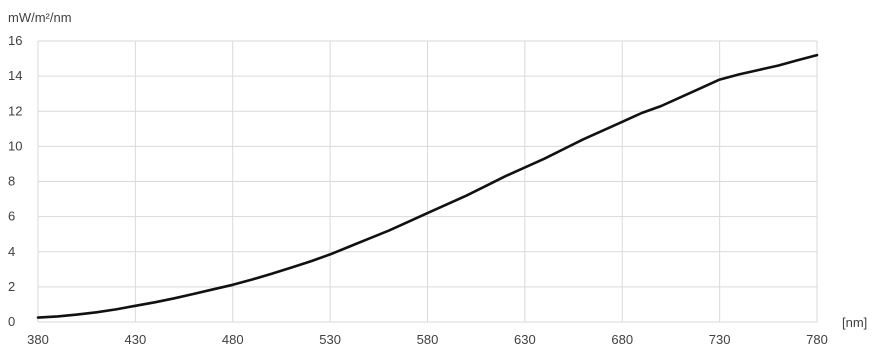 The image size is (874, 349). What do you see at coordinates (15, 40) in the screenshot?
I see `y-tick-label: 16` at bounding box center [15, 40].